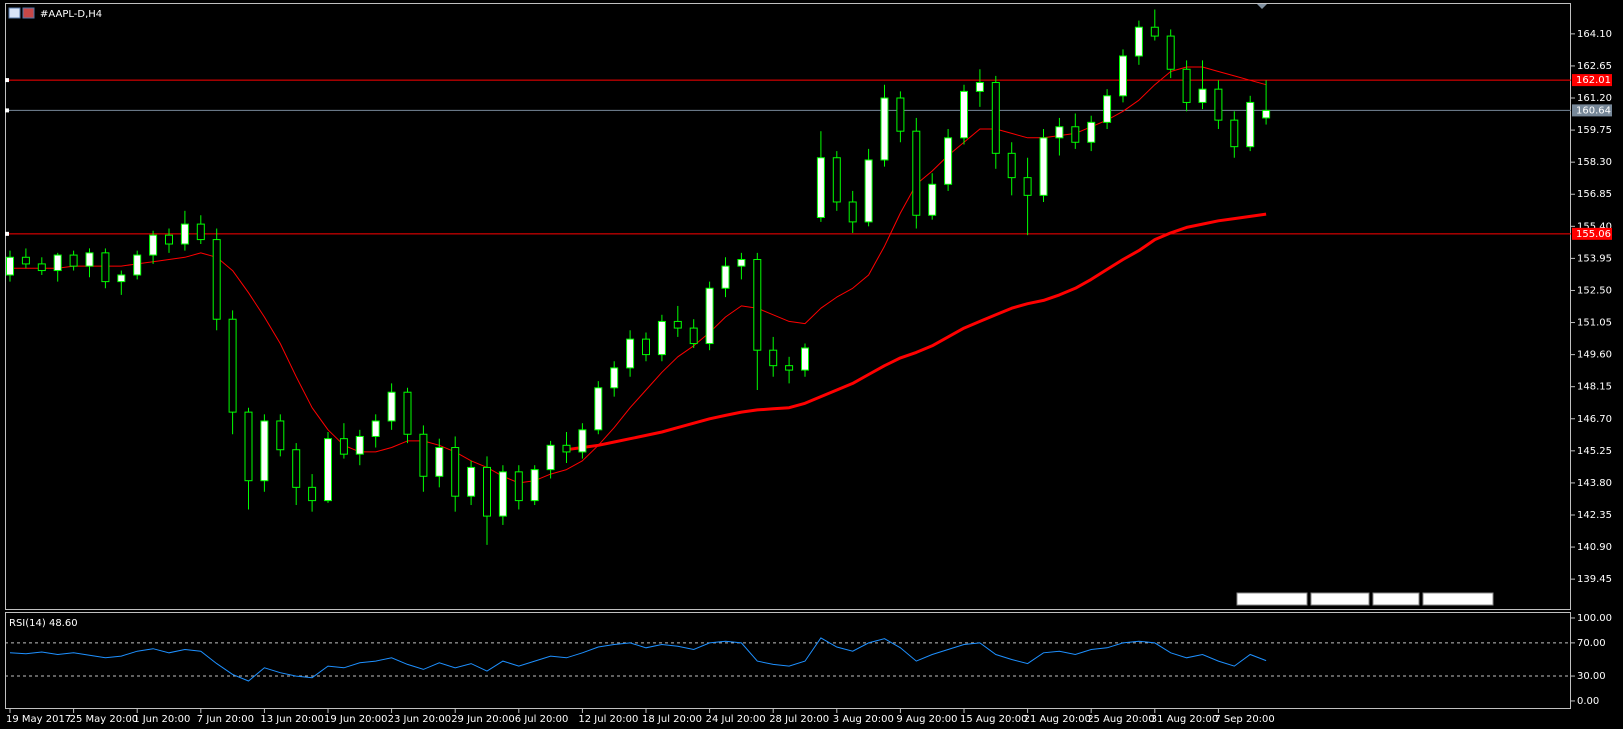 This screenshot has width=1623, height=729. What do you see at coordinates (1244, 719) in the screenshot?
I see `x-tick-label: 7 Sep 20:00` at bounding box center [1244, 719].